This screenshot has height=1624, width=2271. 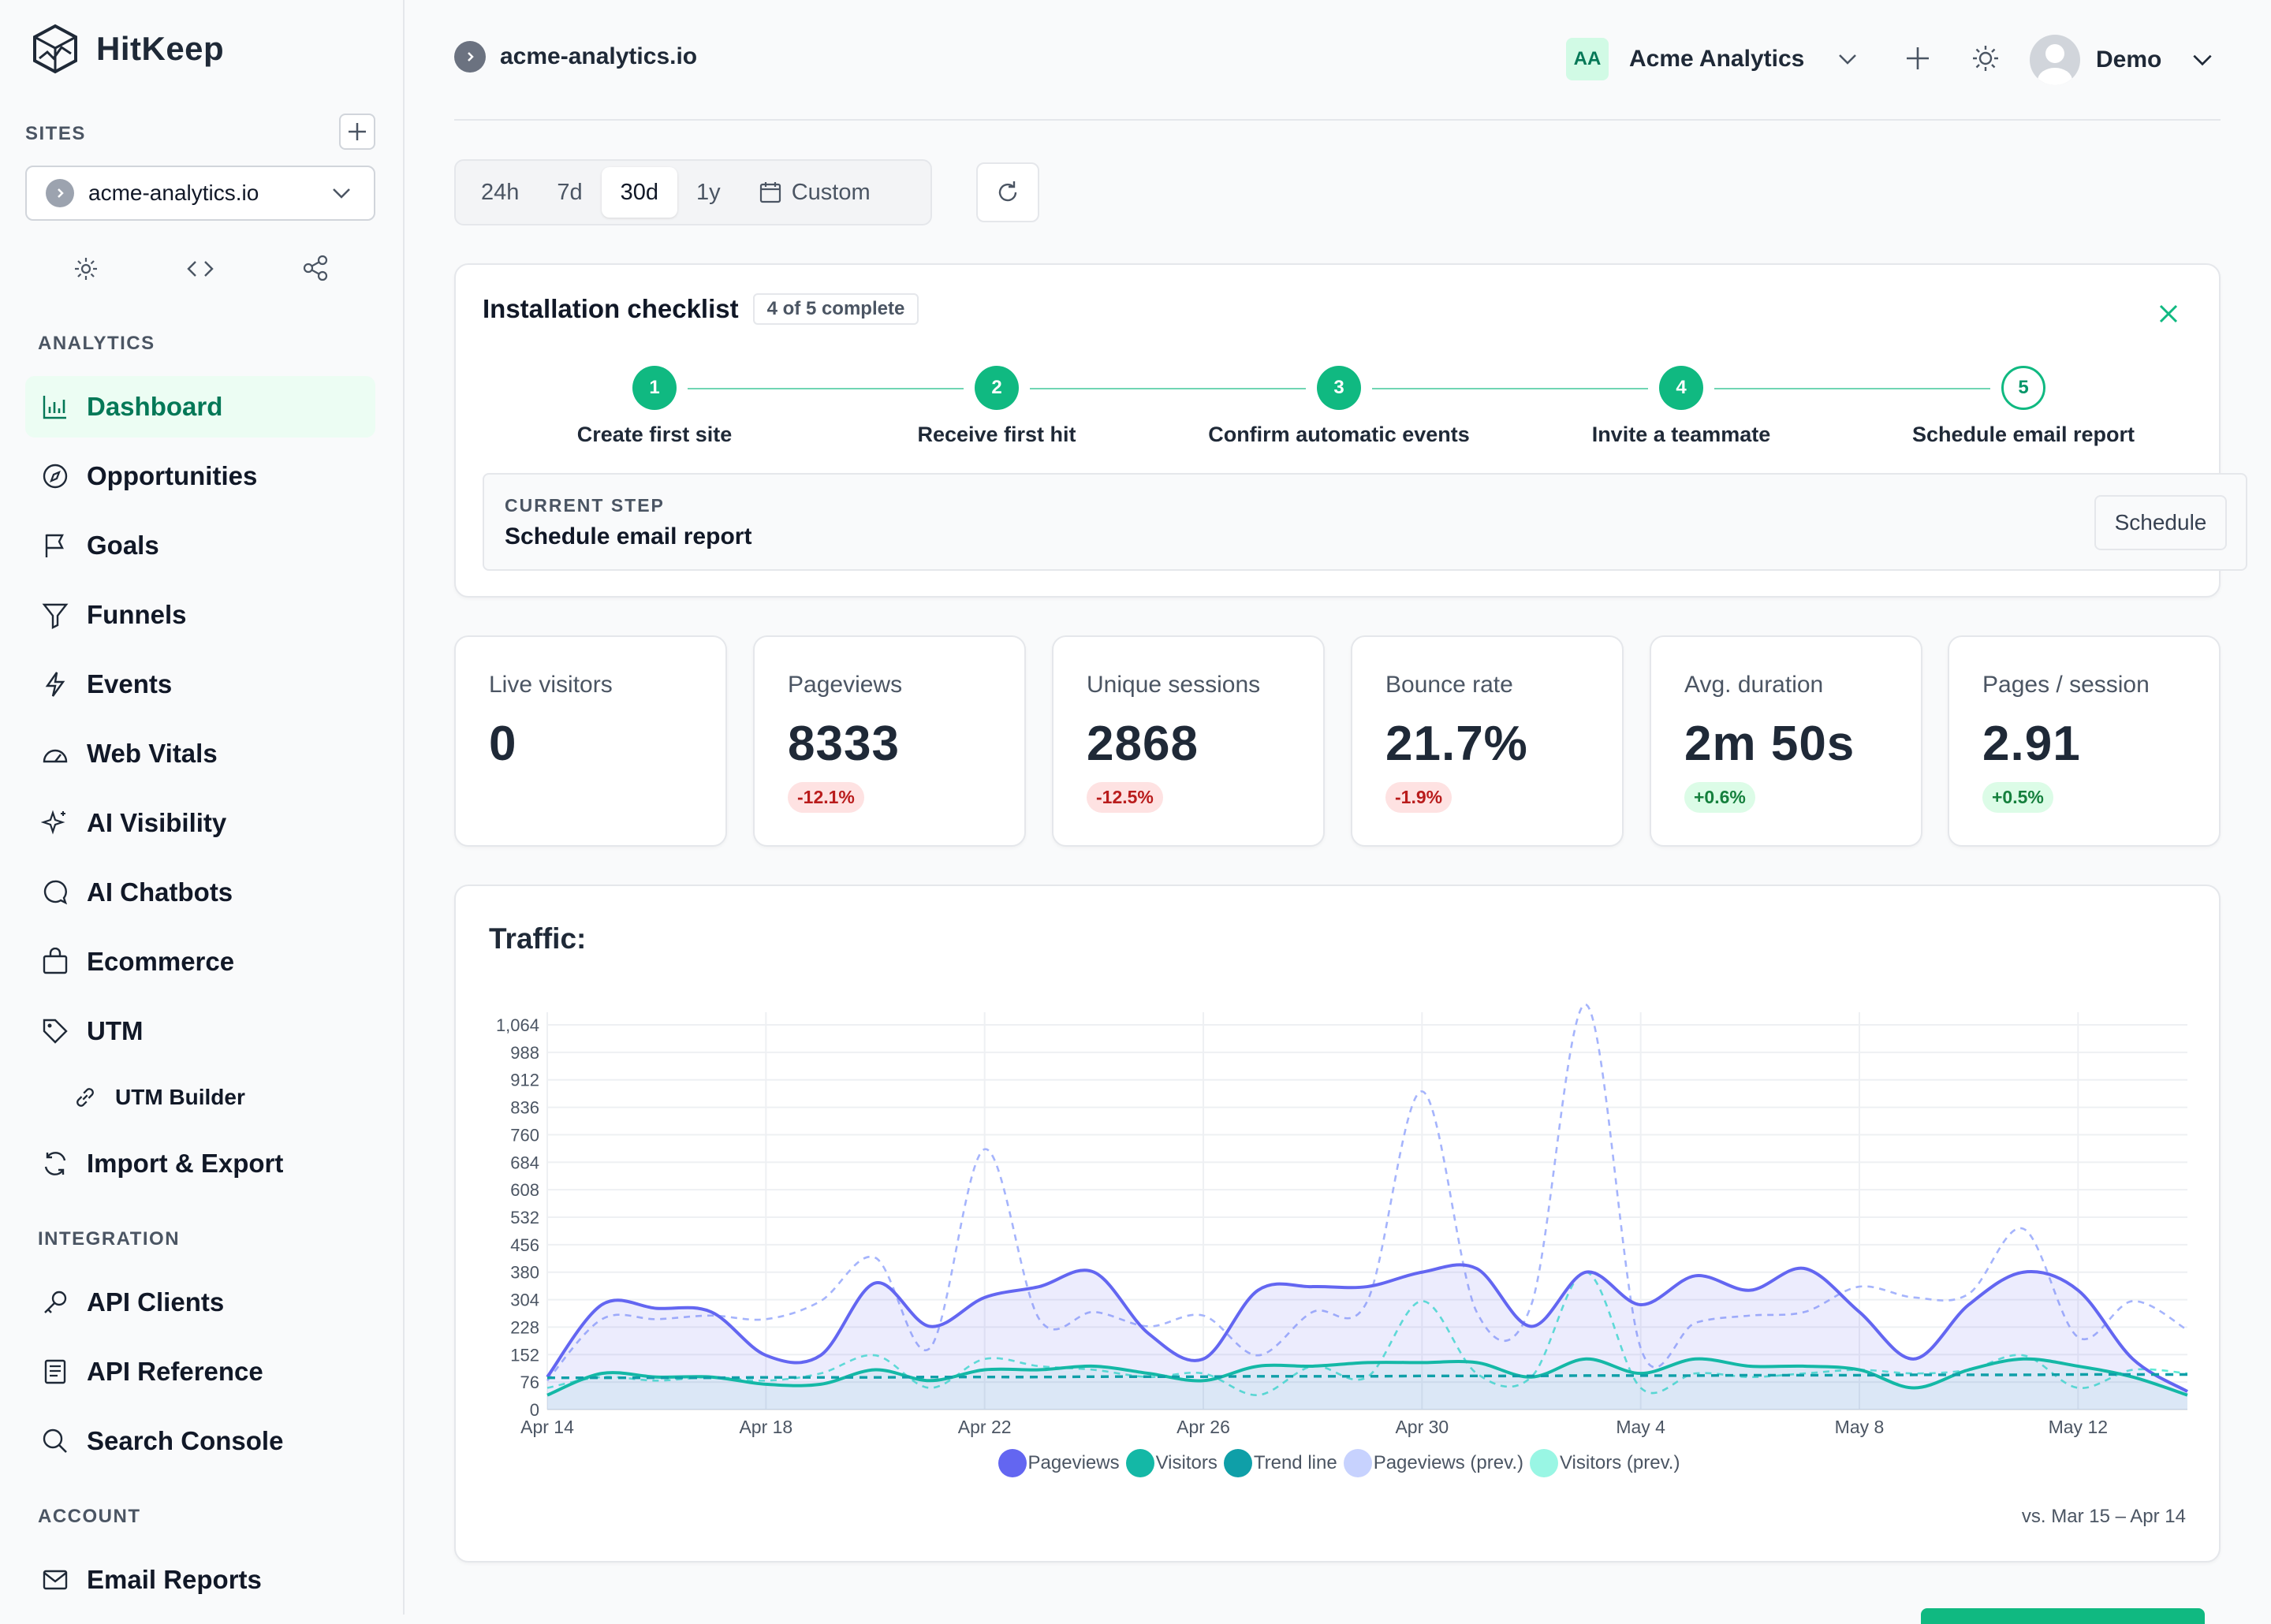 I want to click on step-1-label: Create first site, so click(x=654, y=434).